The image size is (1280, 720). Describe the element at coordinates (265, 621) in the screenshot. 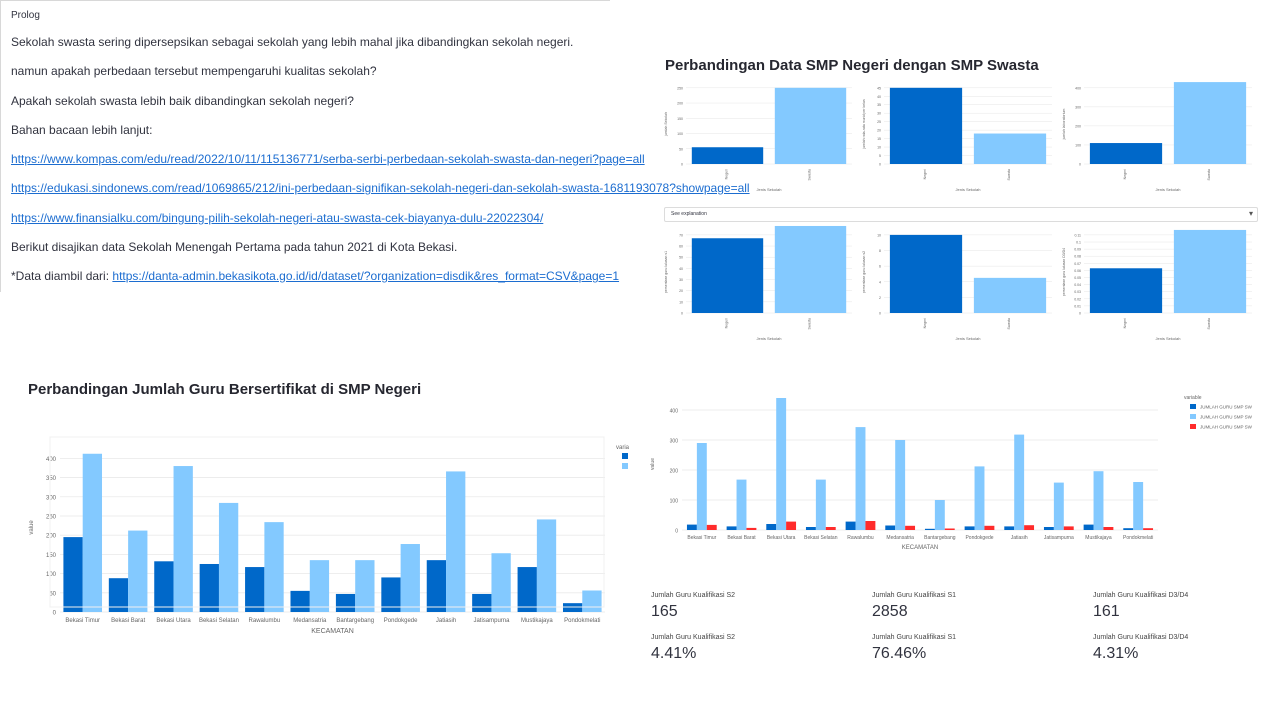

I see `x-tick-label: Rawalumbu` at that location.